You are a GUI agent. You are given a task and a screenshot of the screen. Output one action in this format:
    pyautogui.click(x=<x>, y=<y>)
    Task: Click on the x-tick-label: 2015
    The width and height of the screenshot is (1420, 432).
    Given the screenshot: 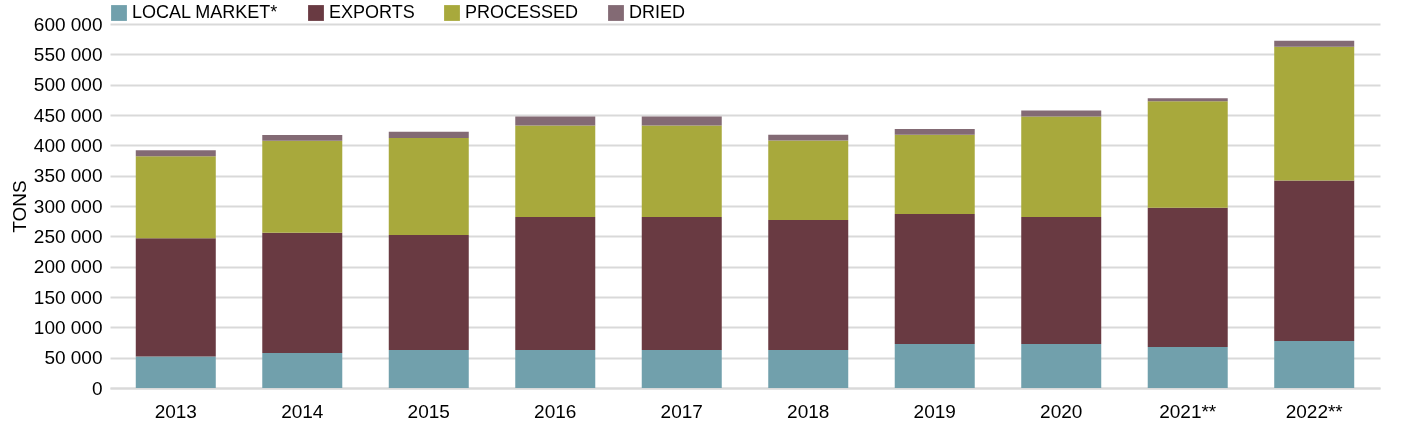 What is the action you would take?
    pyautogui.click(x=428, y=411)
    